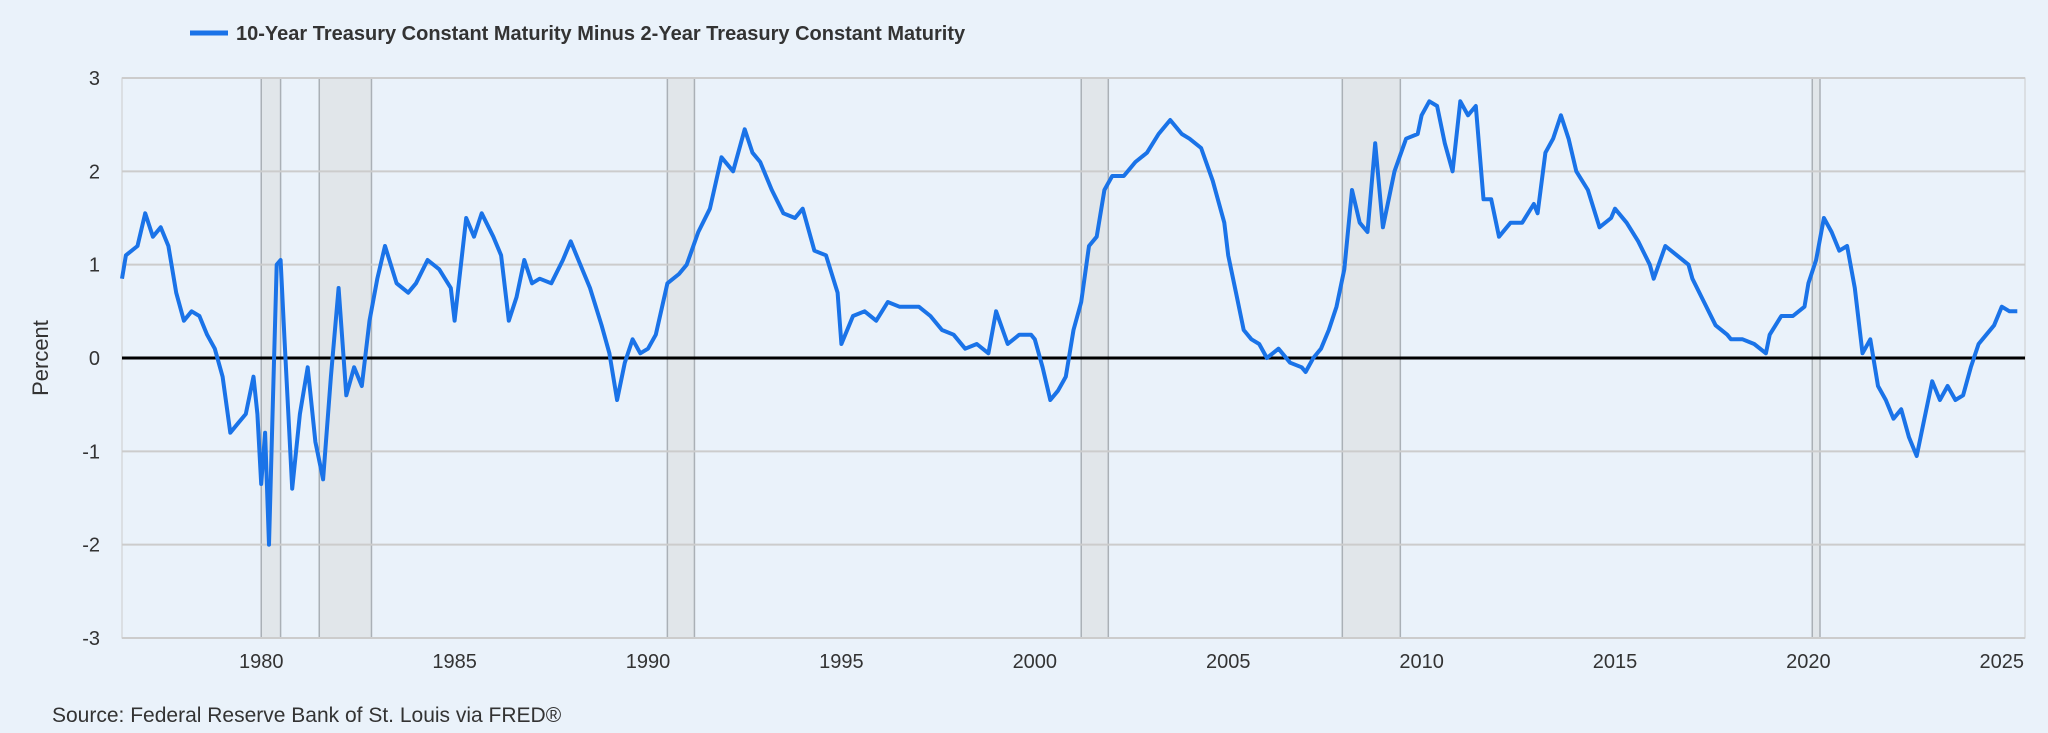 The image size is (2048, 733). I want to click on y-tick-label: -3, so click(91, 639).